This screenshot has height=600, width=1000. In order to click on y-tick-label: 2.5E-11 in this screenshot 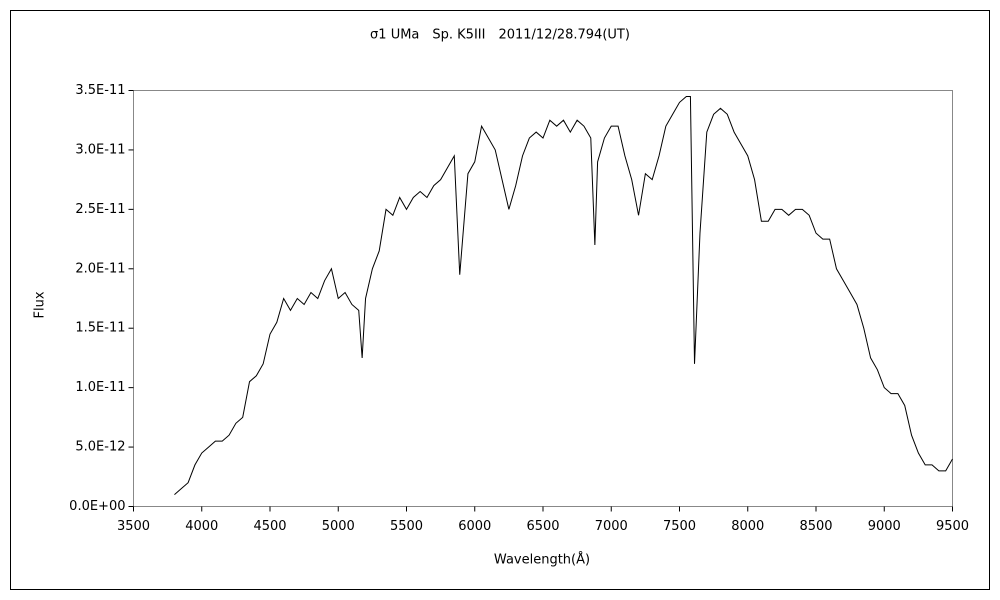, I will do `click(100, 209)`.